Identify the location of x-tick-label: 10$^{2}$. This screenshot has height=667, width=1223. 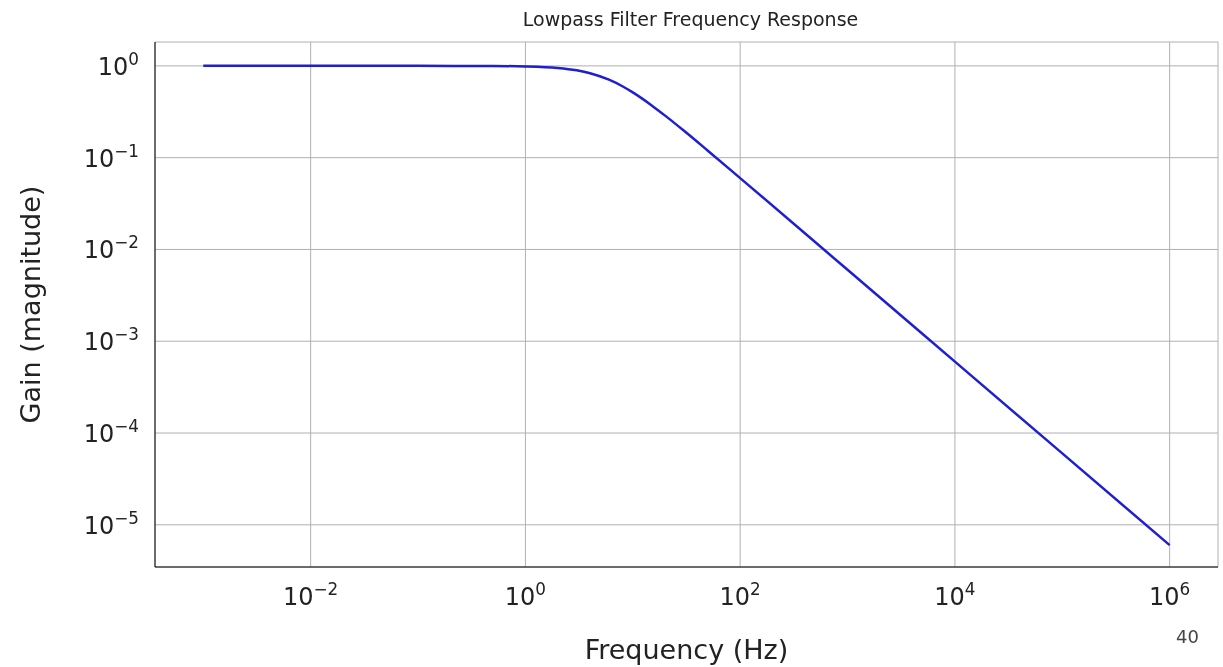
(740, 595).